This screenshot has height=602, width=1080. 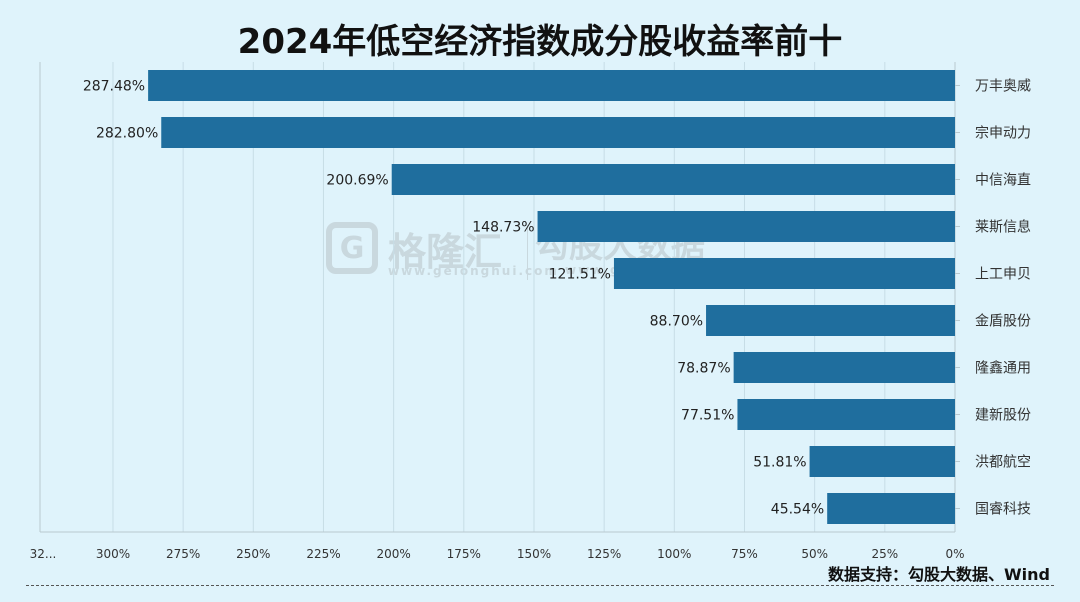 What do you see at coordinates (473, 271) in the screenshot?
I see `watermark-brand1-site: www.gelonghui.com` at bounding box center [473, 271].